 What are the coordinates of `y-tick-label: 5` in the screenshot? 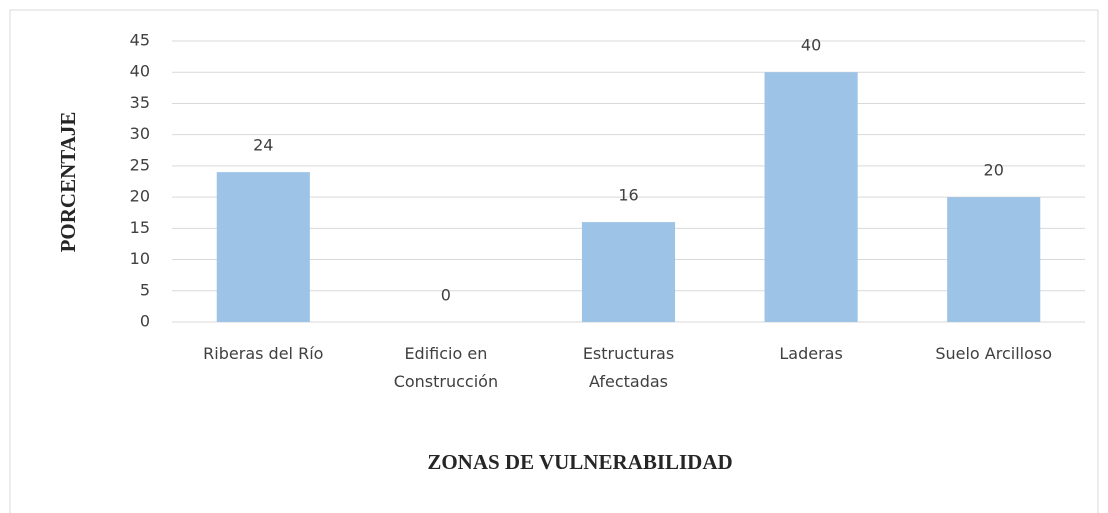 It's located at (145, 289).